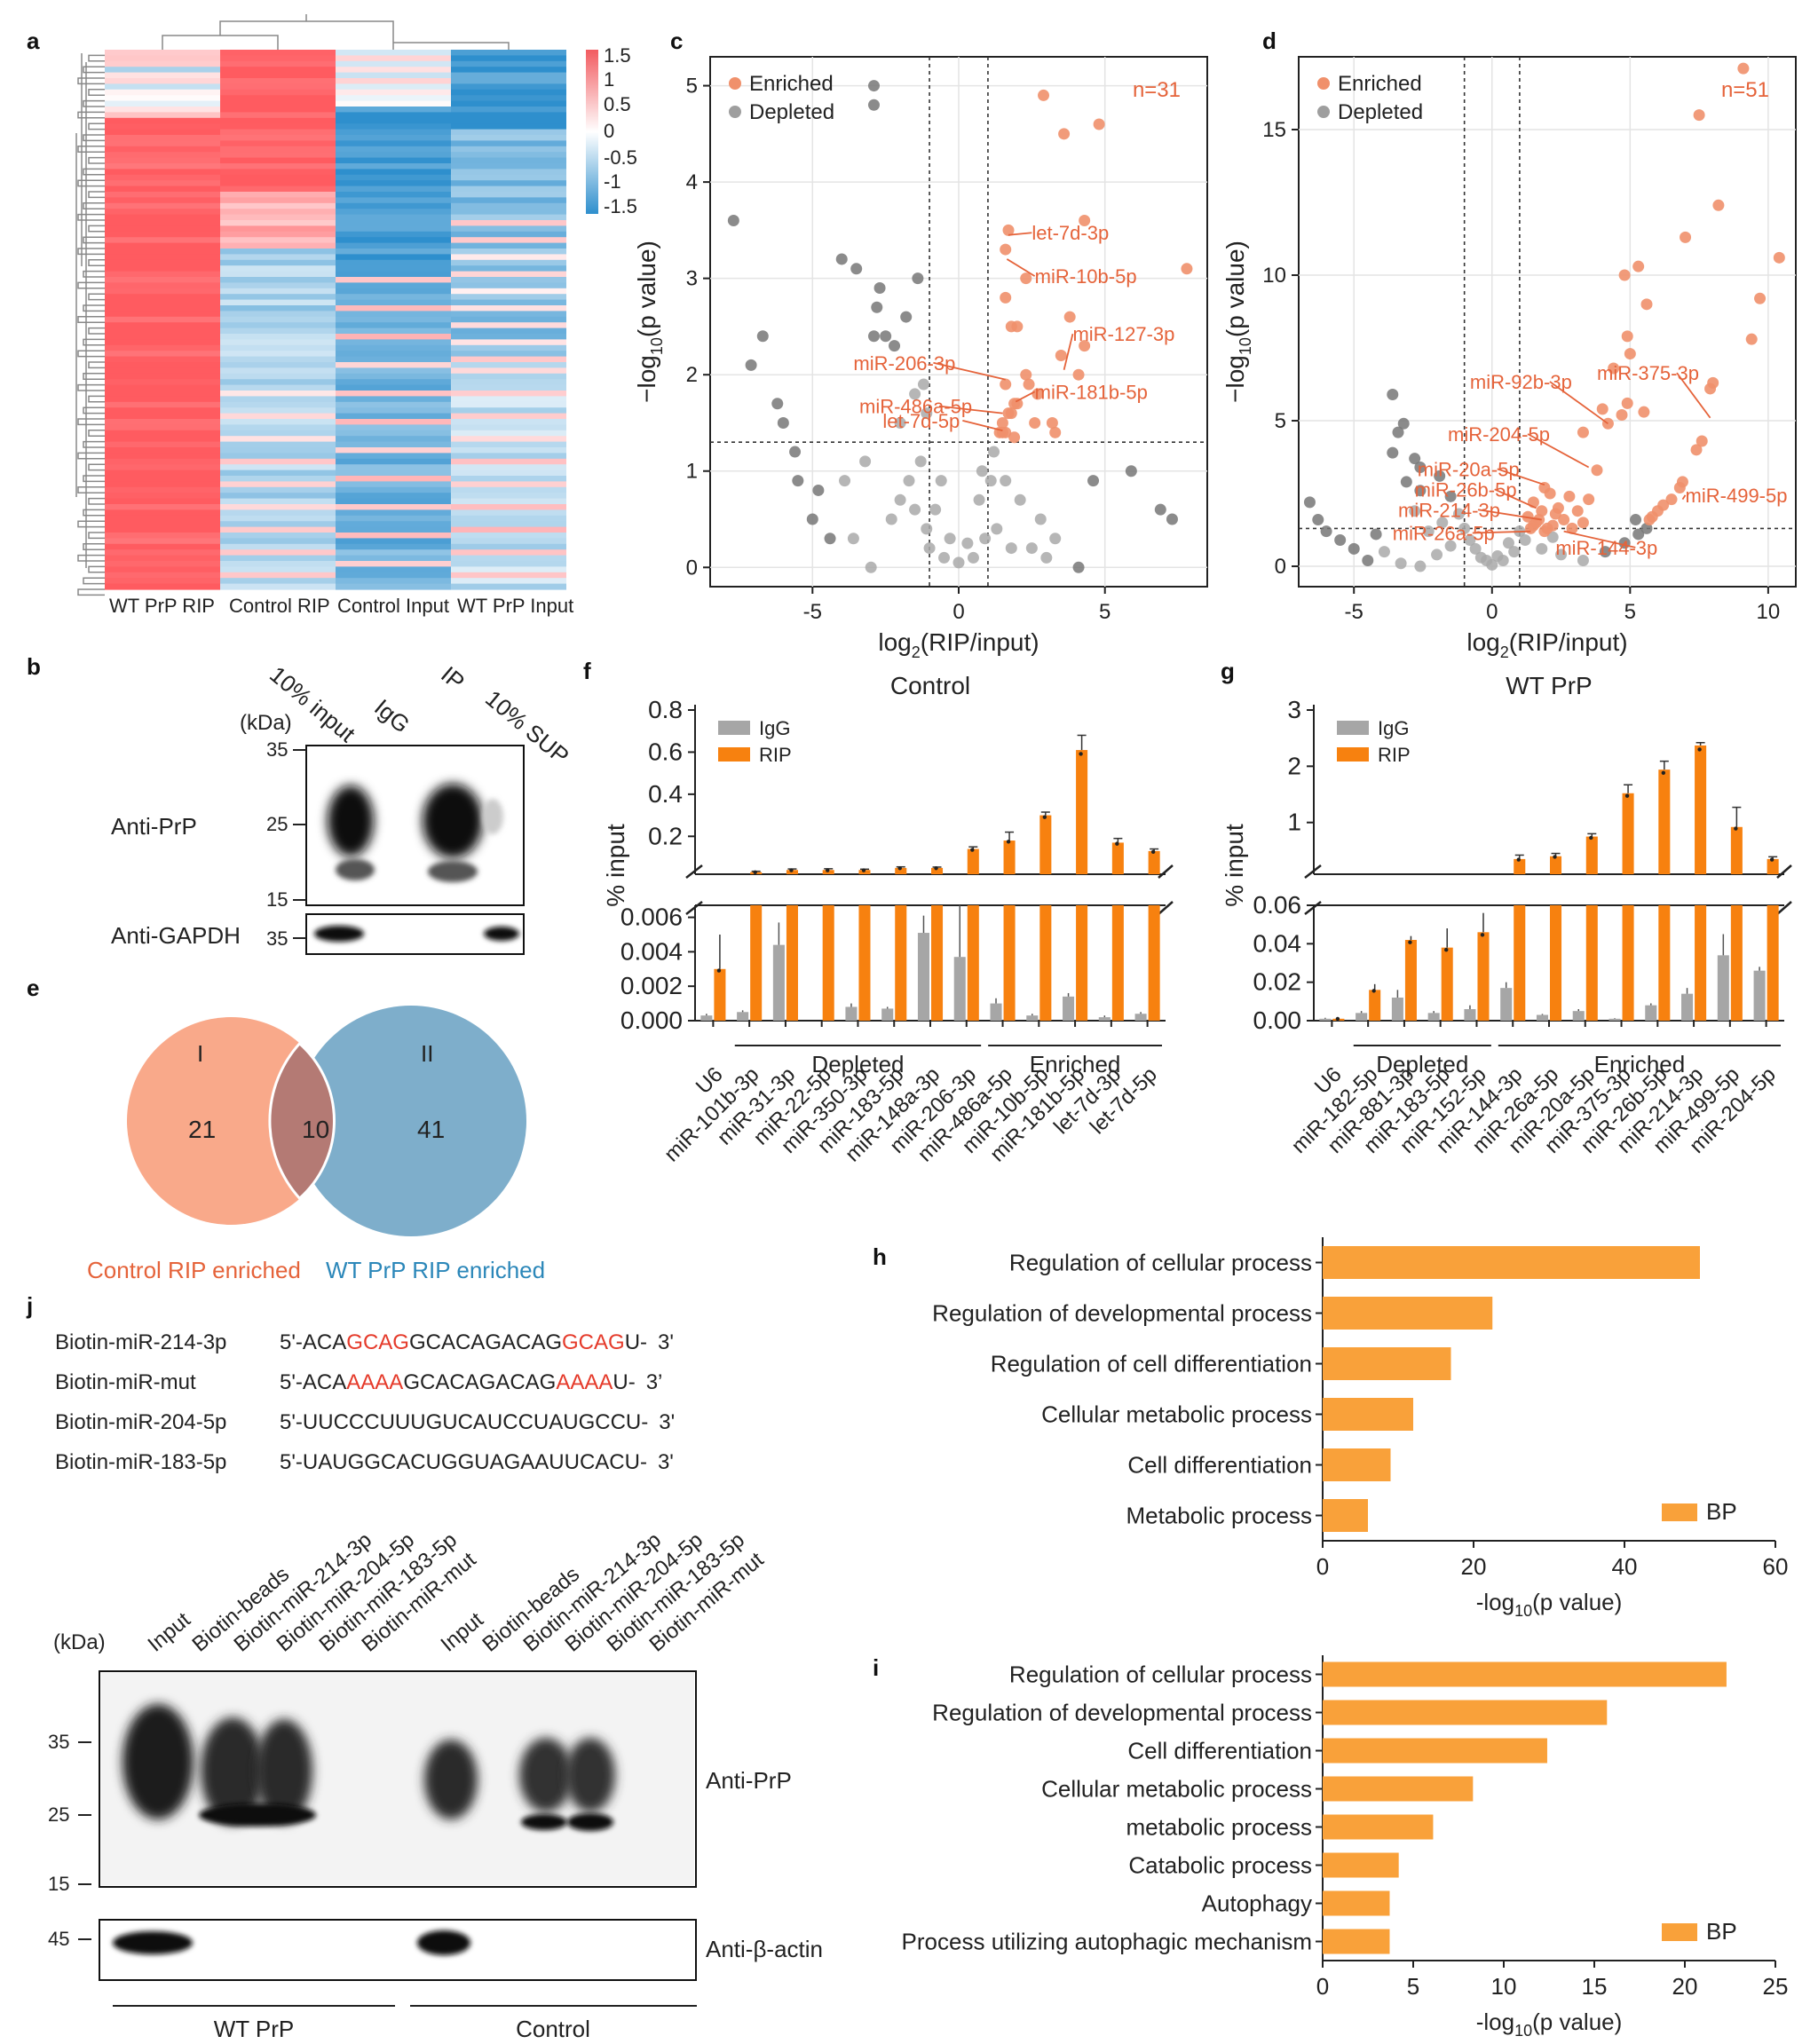  I want to click on category-label: Process utilizing autophagic mechanism, so click(1107, 1942).